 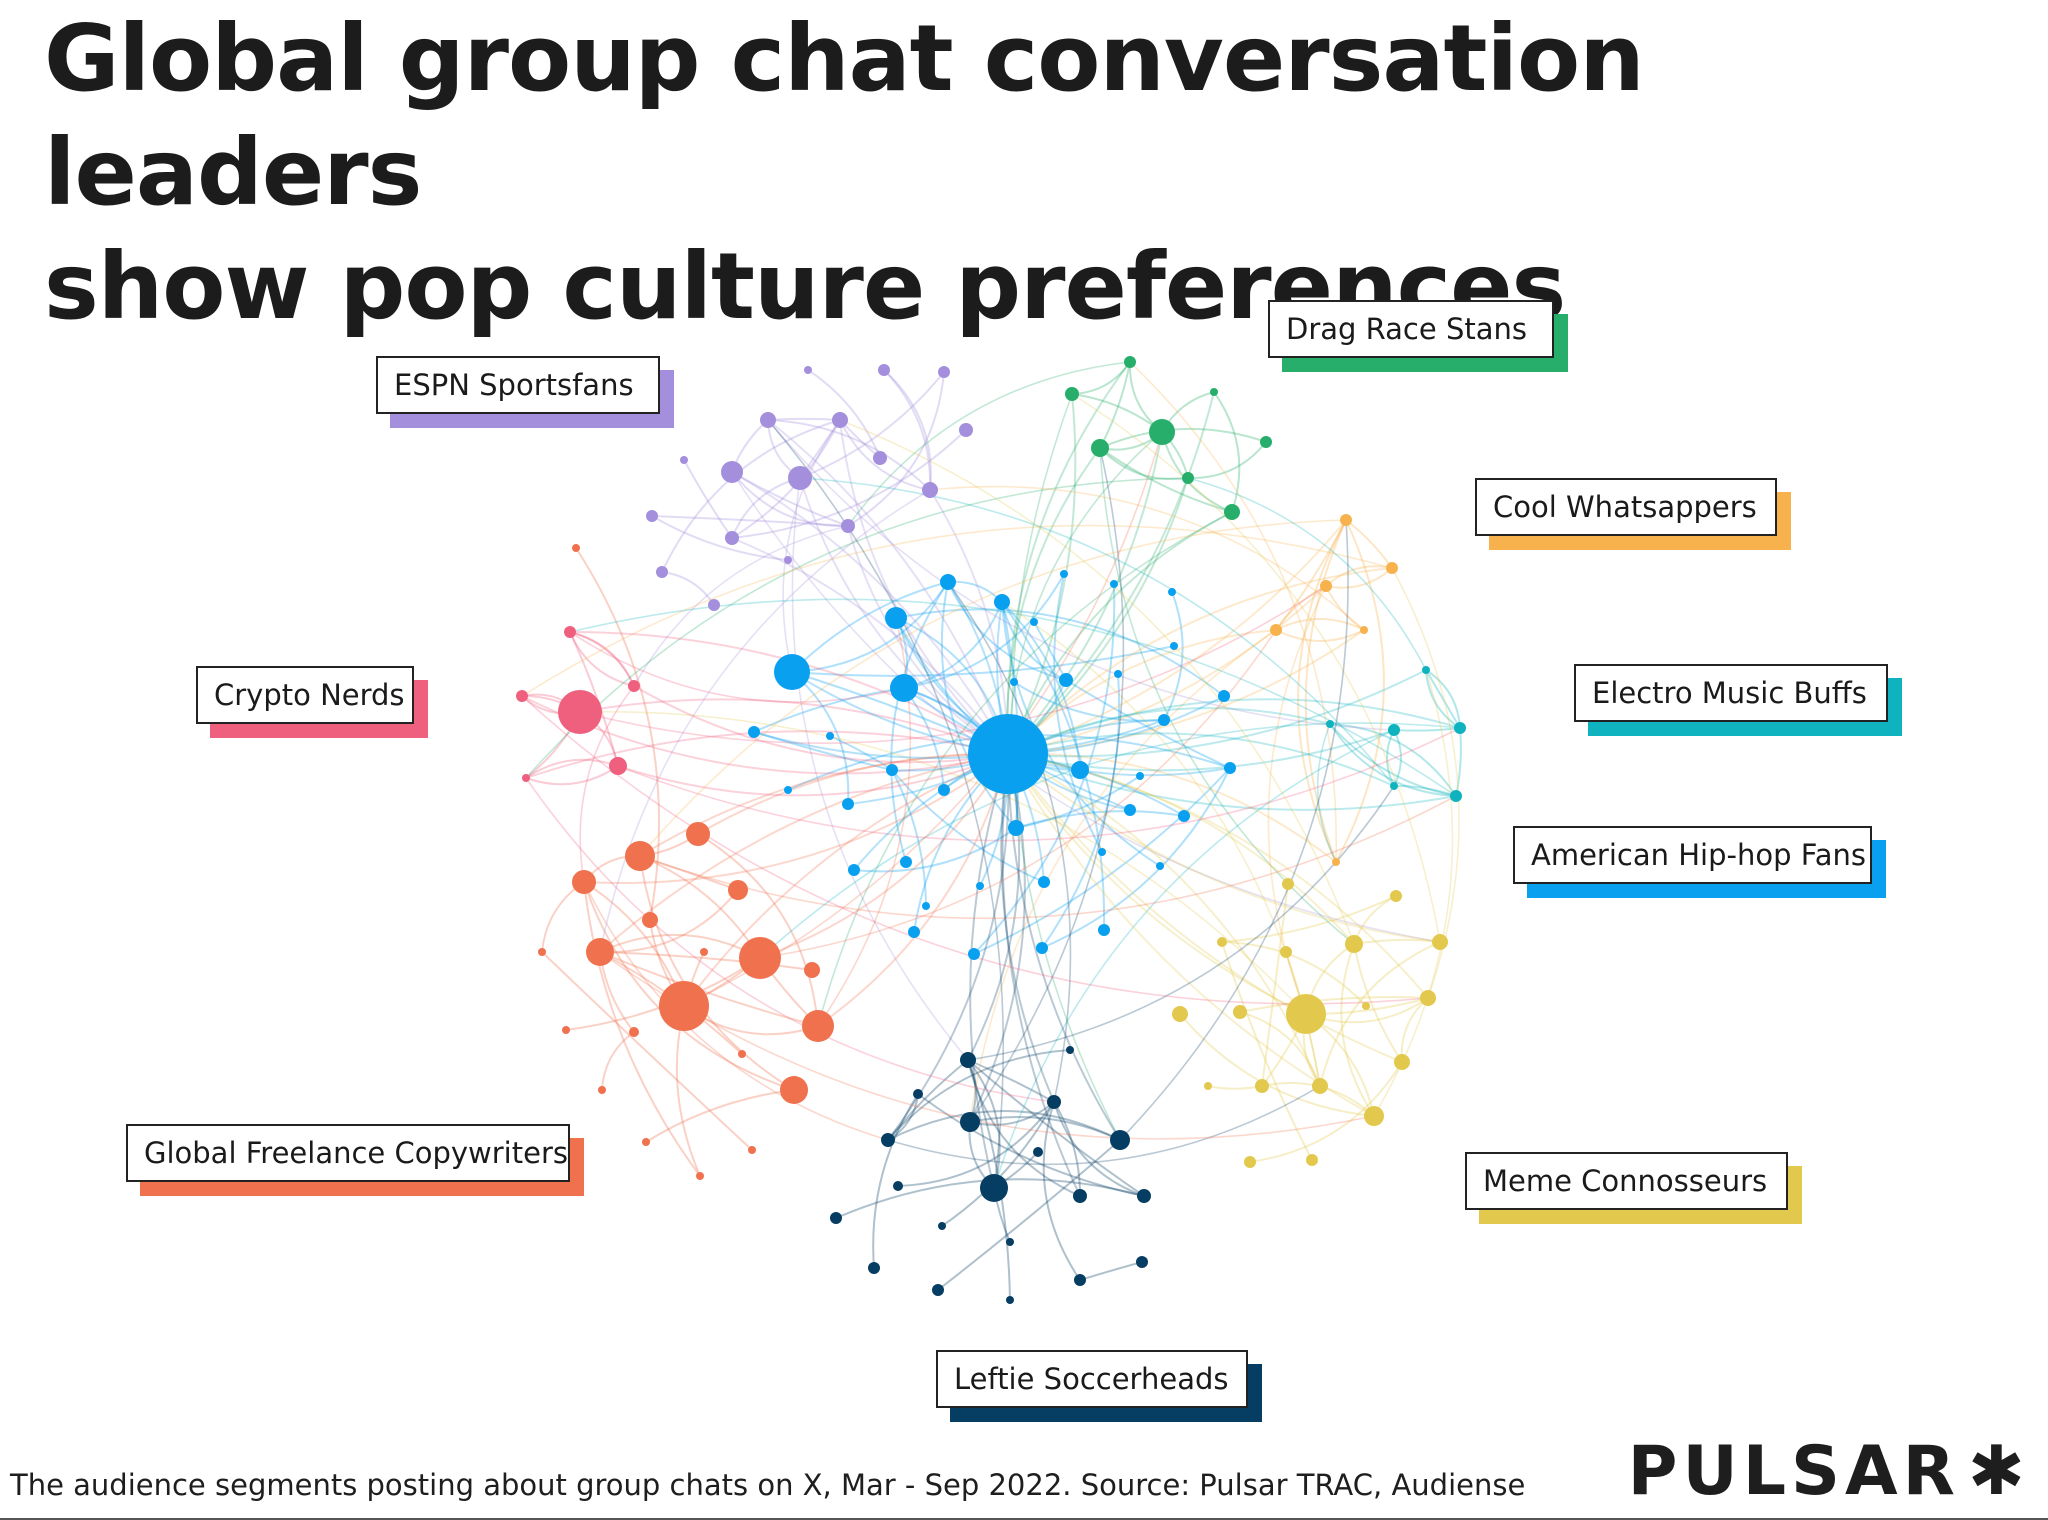 What do you see at coordinates (1738, 700) in the screenshot?
I see `label-electro: Electro Music Buffs` at bounding box center [1738, 700].